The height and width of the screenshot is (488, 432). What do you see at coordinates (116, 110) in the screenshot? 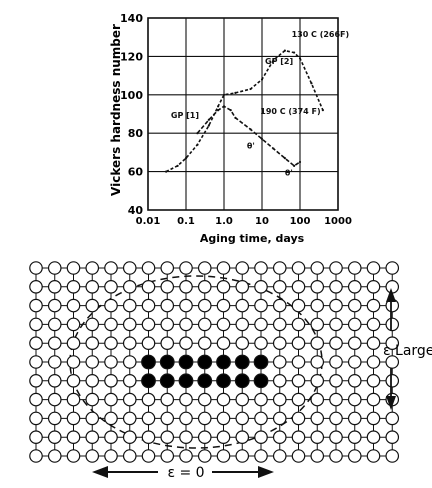
I see `y-axis-label: Vickers hardness number` at bounding box center [116, 110].